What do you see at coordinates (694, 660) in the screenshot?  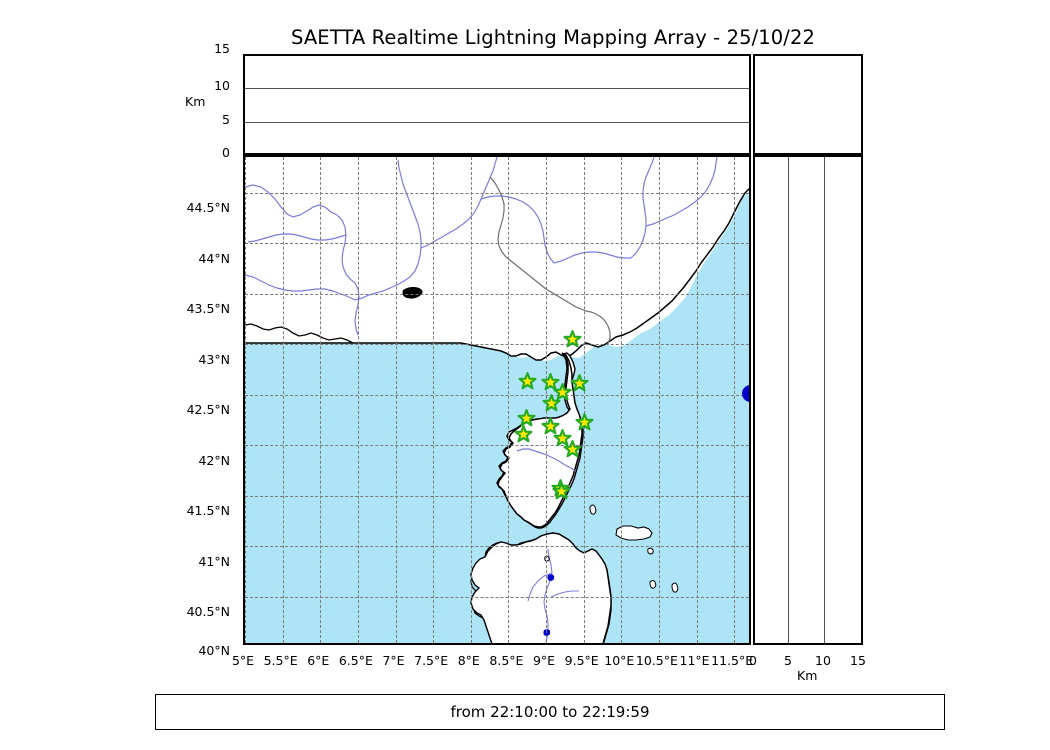 I see `tick-lon-11: 11°E` at bounding box center [694, 660].